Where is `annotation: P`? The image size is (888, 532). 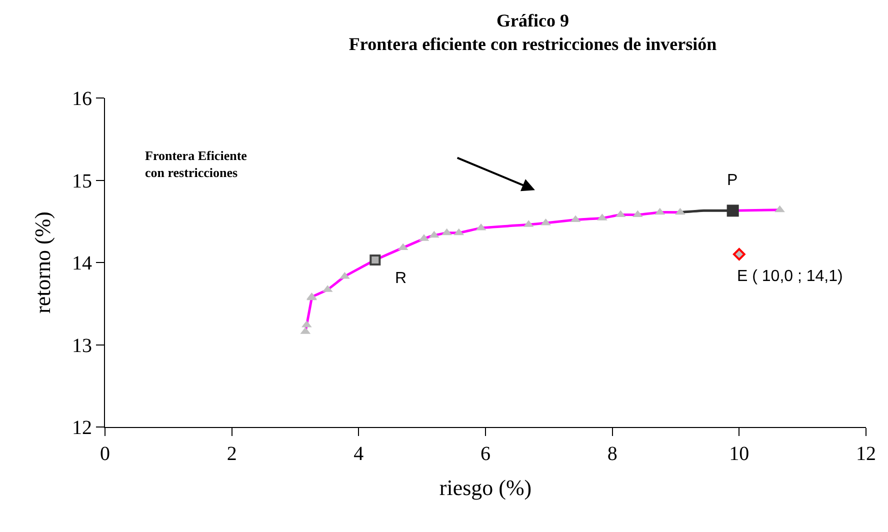
annotation: P is located at coordinates (732, 180).